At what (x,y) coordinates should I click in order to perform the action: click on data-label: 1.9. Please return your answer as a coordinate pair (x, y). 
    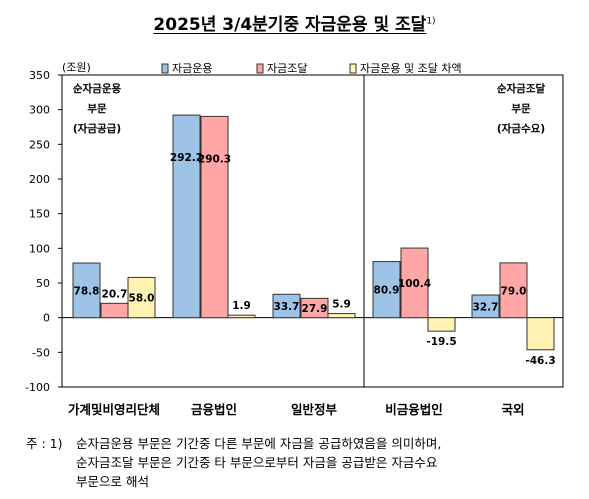
    Looking at the image, I should click on (241, 306).